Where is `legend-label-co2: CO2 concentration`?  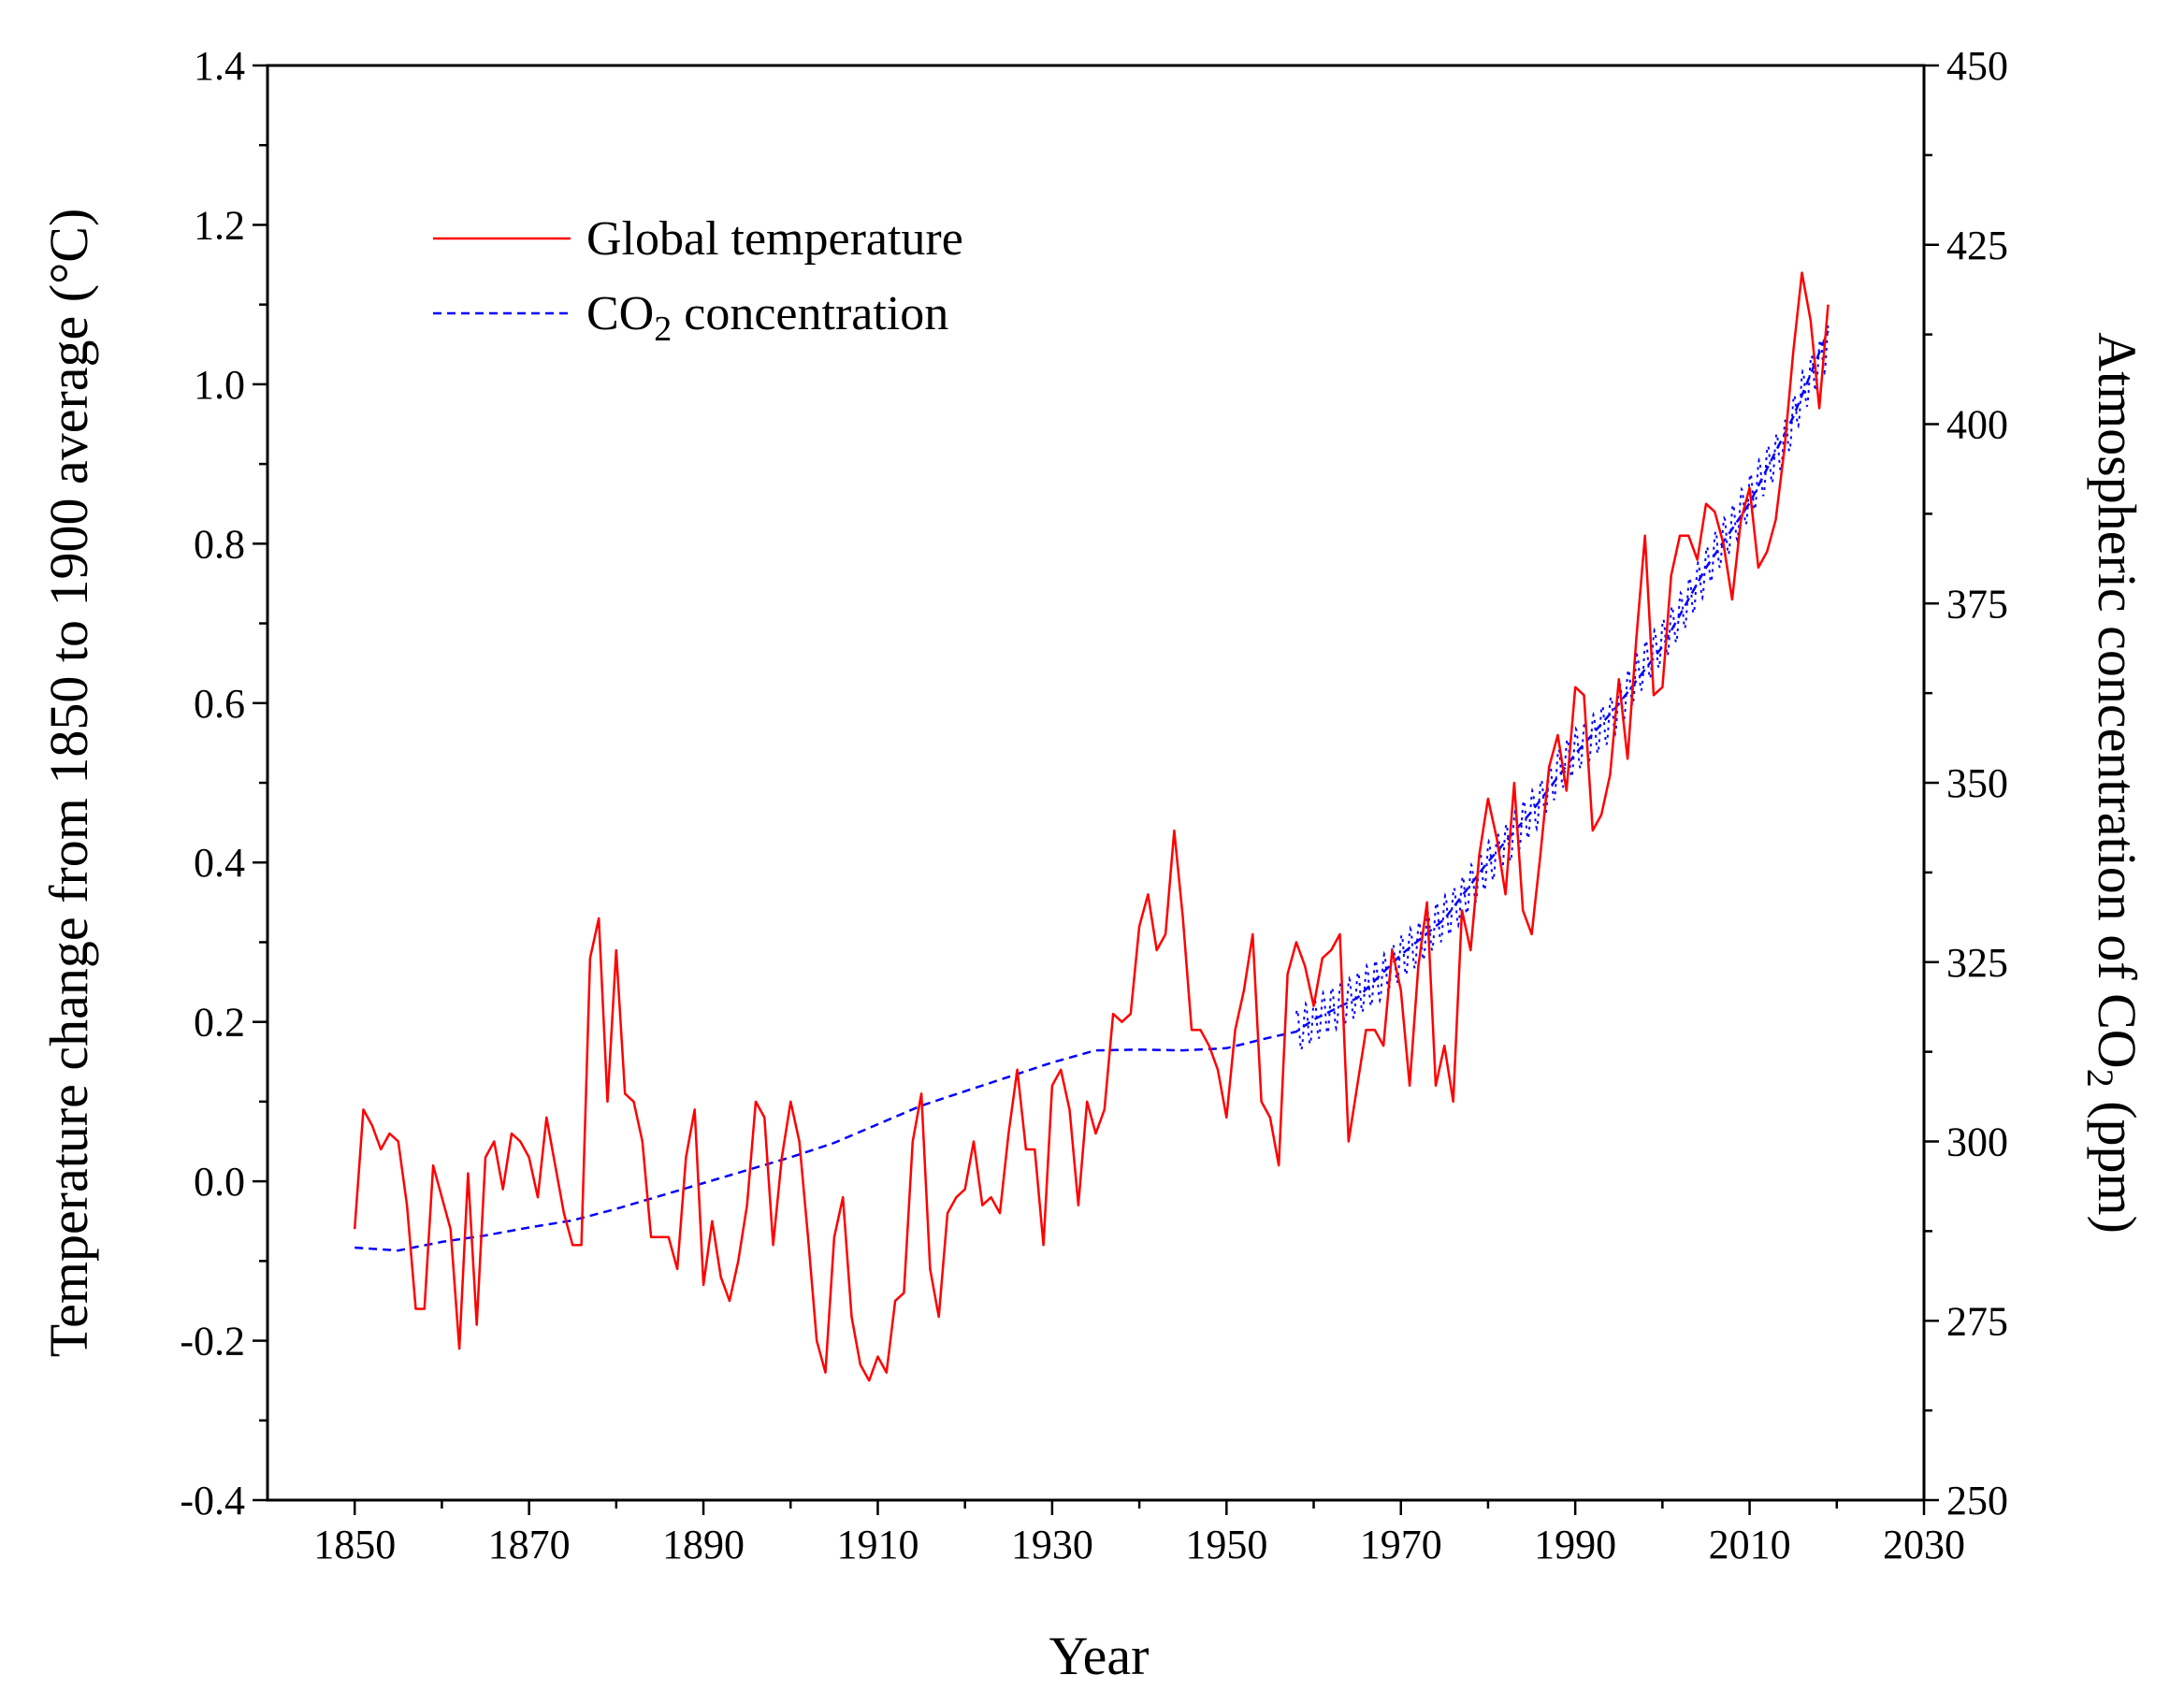 legend-label-co2: CO2 concentration is located at coordinates (767, 318).